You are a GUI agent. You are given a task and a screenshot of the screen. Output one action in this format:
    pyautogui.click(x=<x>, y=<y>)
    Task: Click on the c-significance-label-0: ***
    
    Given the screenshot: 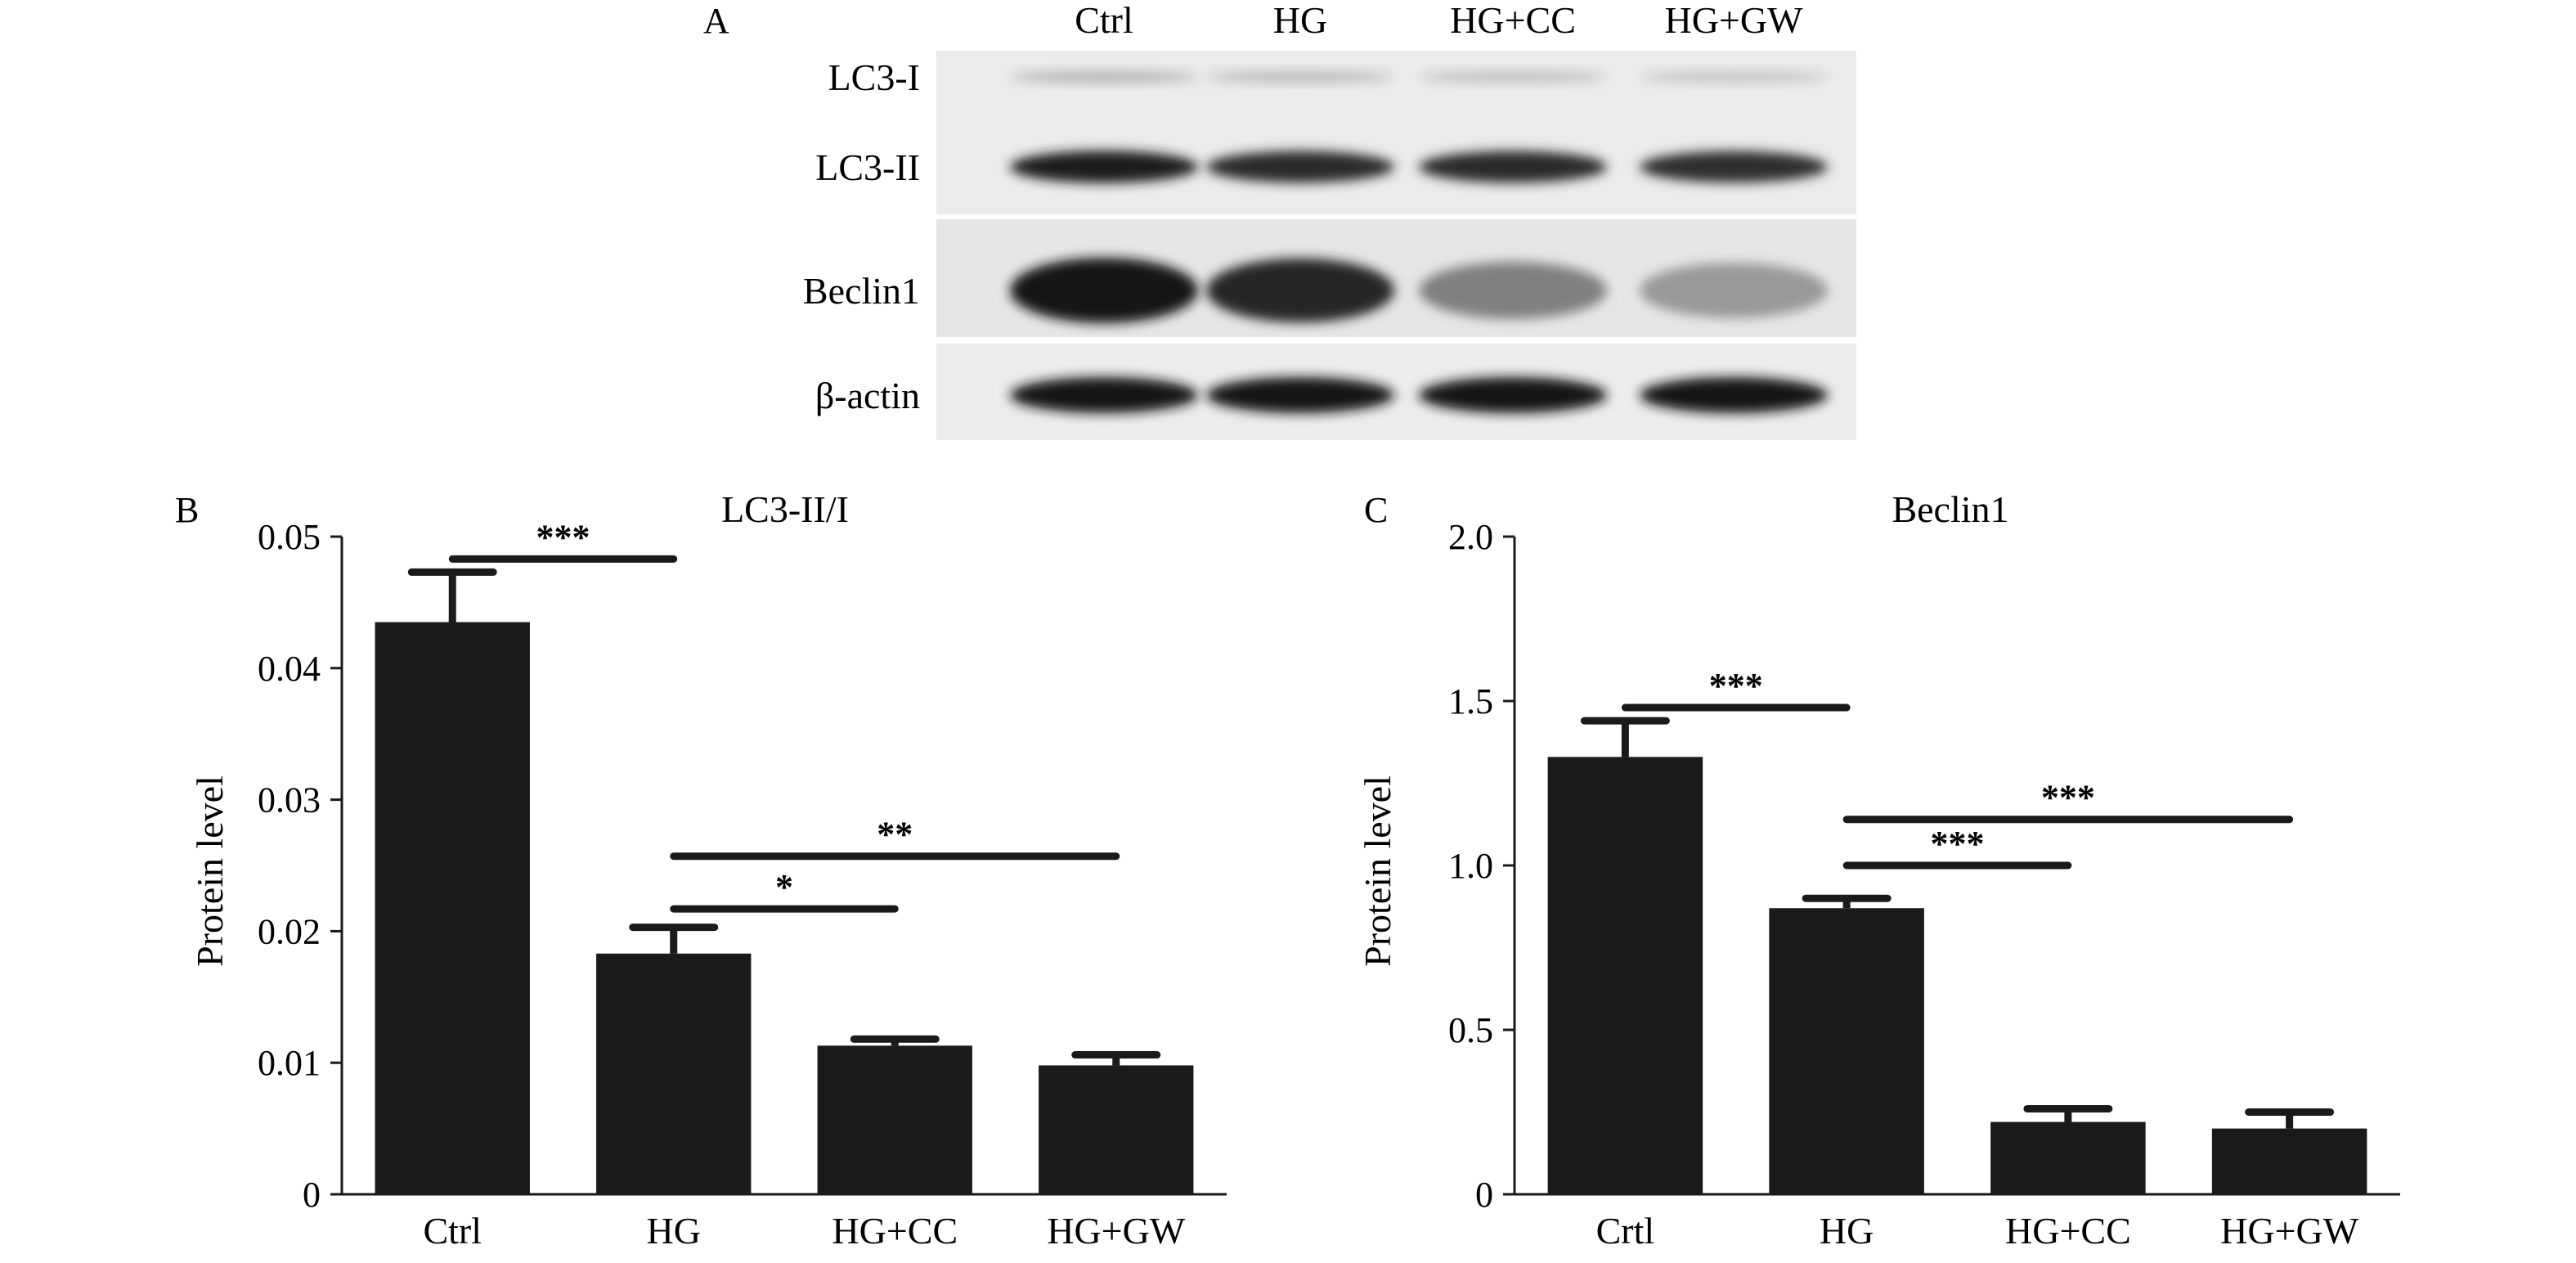 What is the action you would take?
    pyautogui.click(x=1736, y=686)
    